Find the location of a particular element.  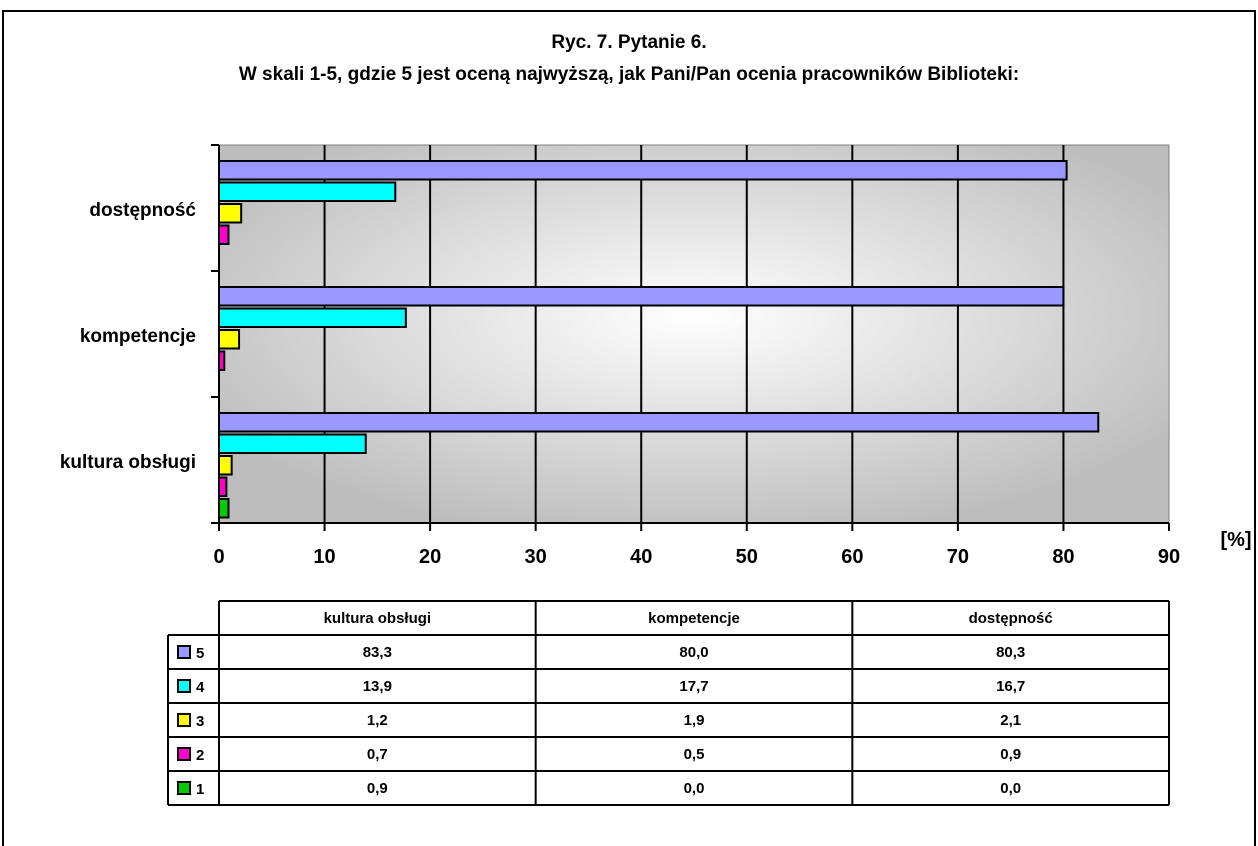

table-cell: 80,3 is located at coordinates (1010, 652).